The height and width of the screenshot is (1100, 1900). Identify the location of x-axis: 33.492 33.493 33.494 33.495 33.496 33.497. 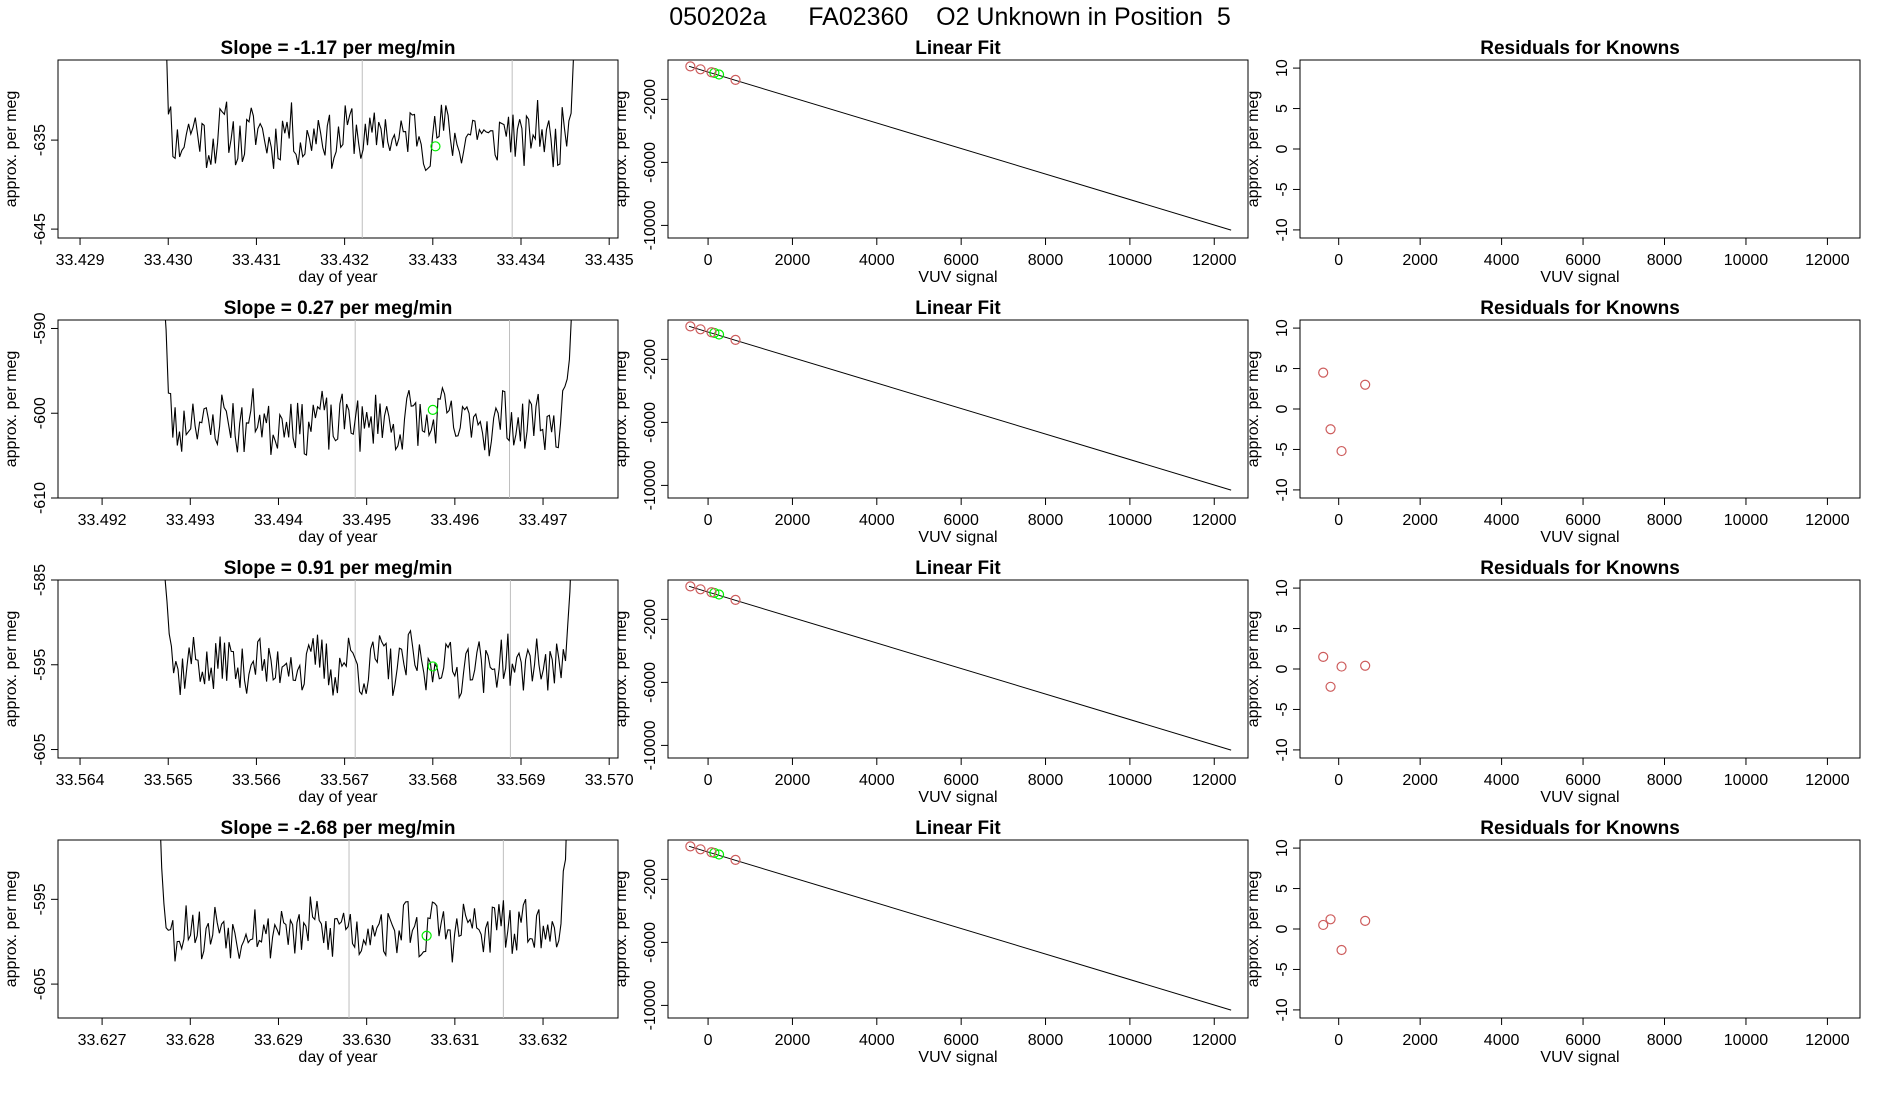
(323, 513).